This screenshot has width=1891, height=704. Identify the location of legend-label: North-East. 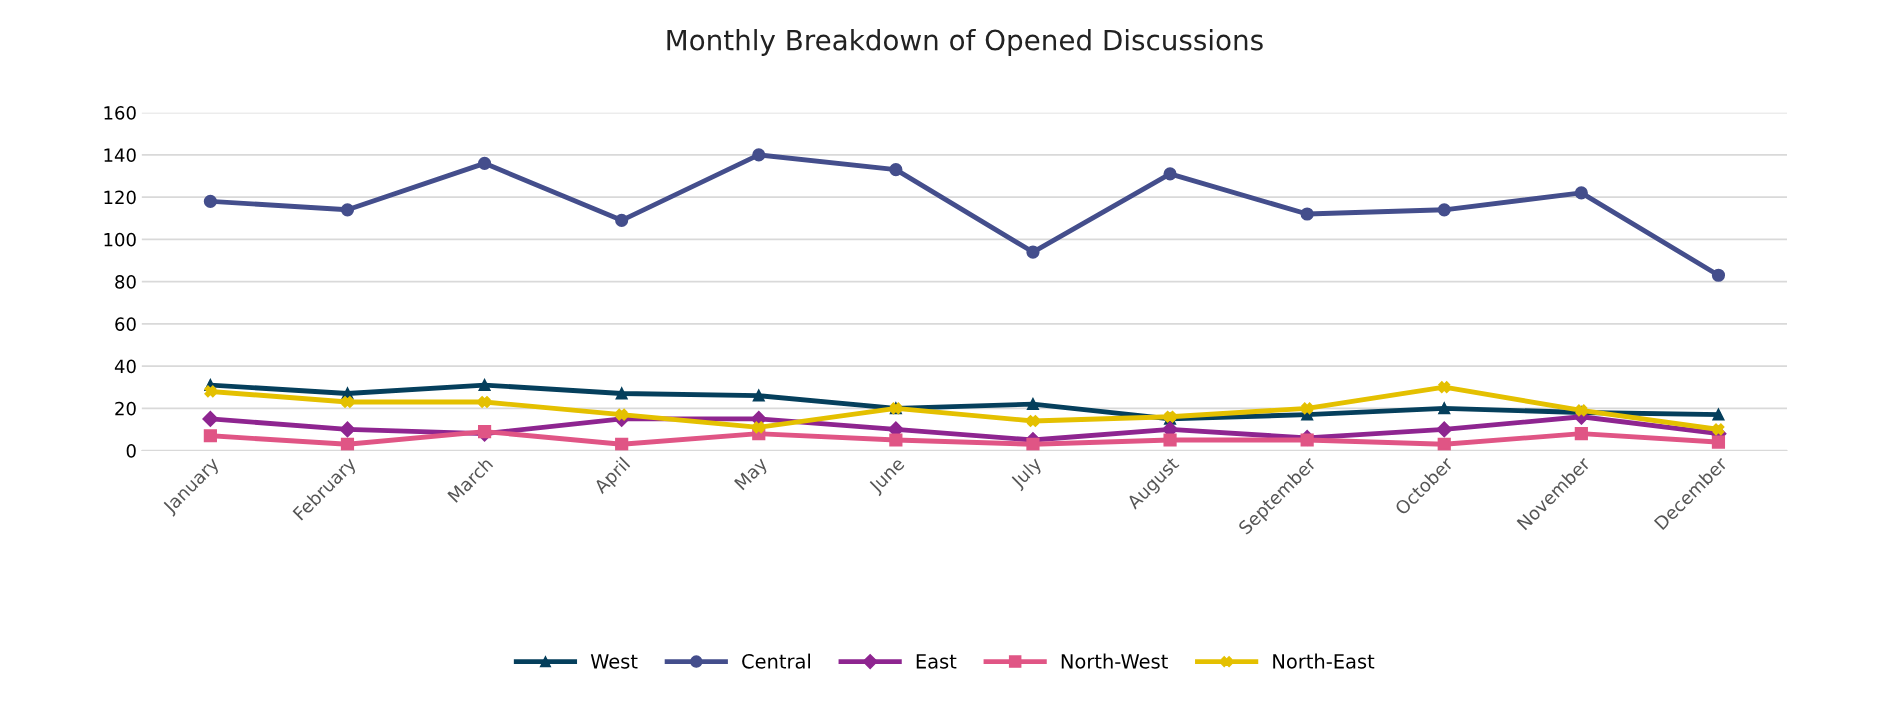
(1324, 661).